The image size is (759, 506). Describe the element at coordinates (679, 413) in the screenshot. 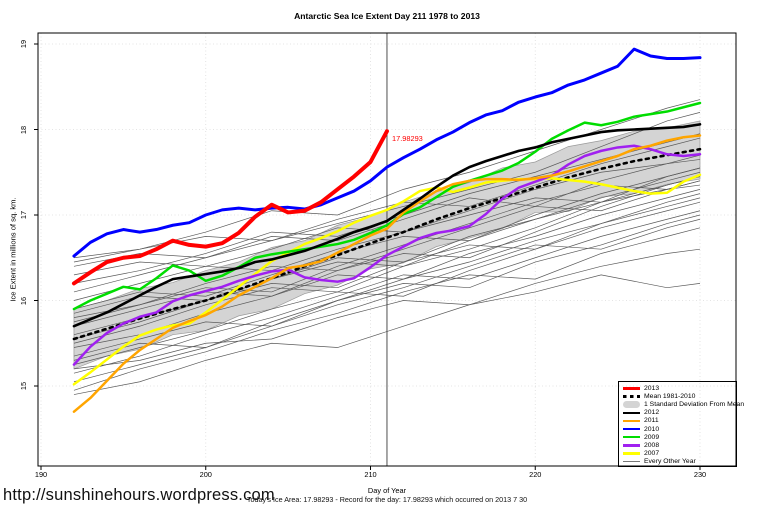

I see `legend-item-2012: 2012` at that location.